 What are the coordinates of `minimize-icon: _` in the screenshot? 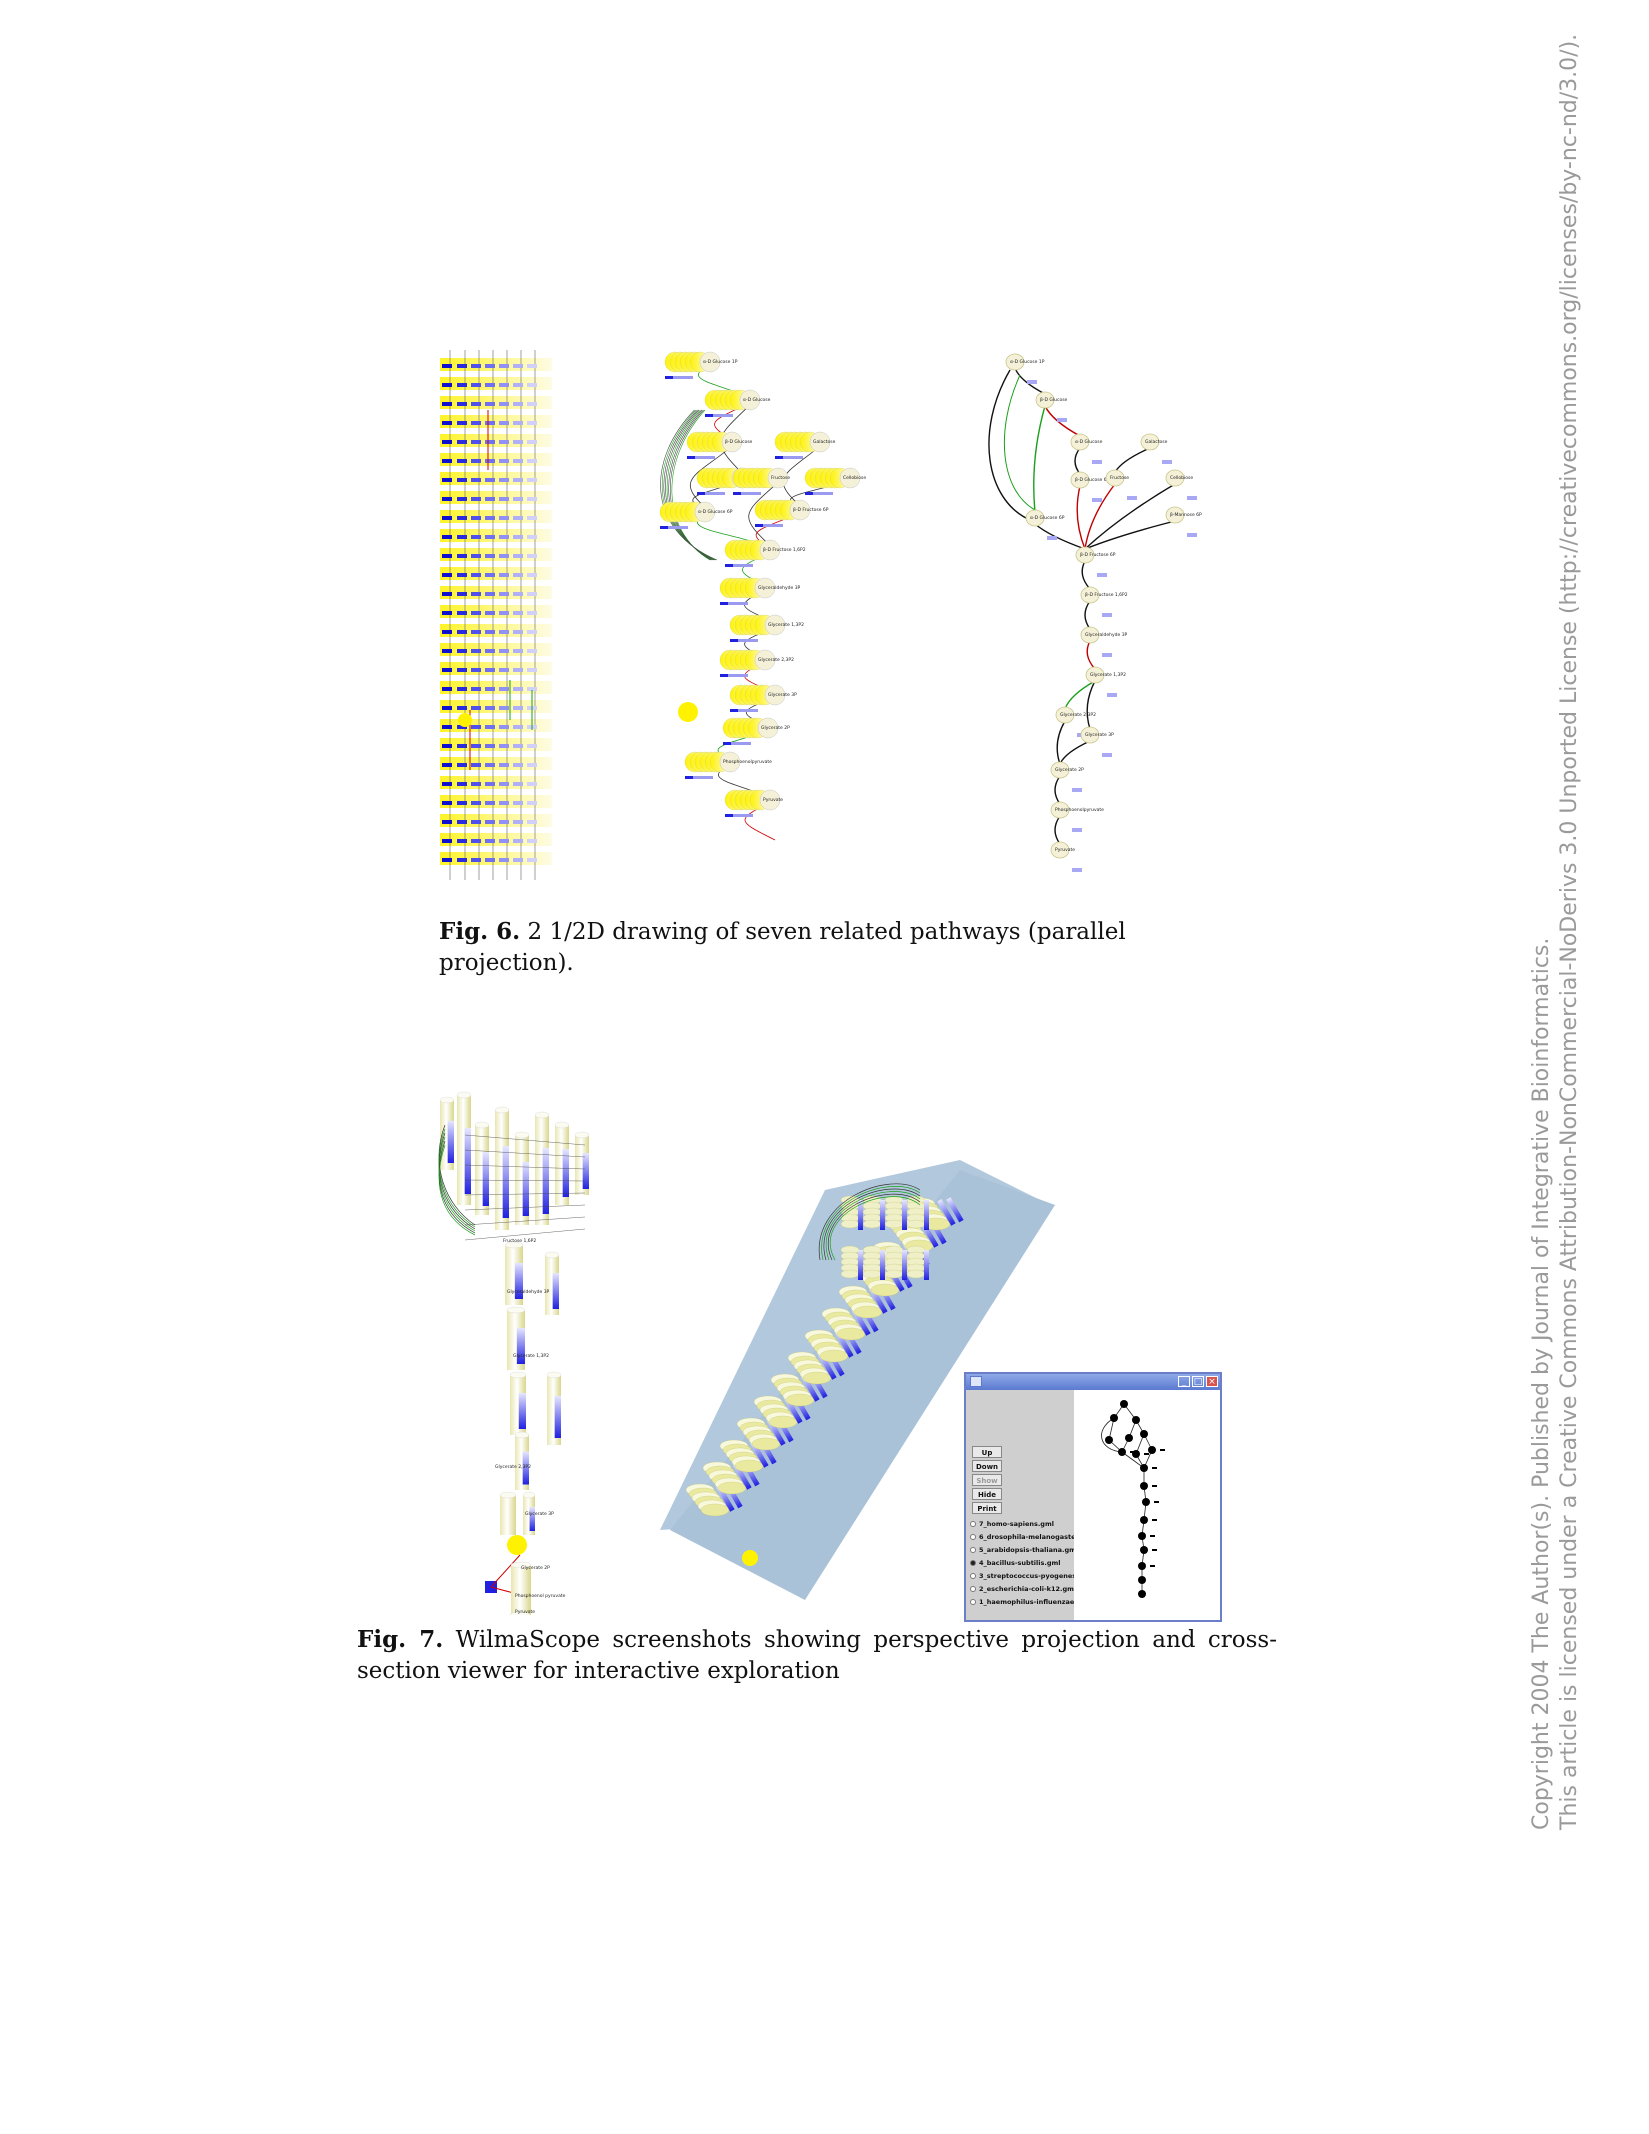 It's located at (1184, 1381).